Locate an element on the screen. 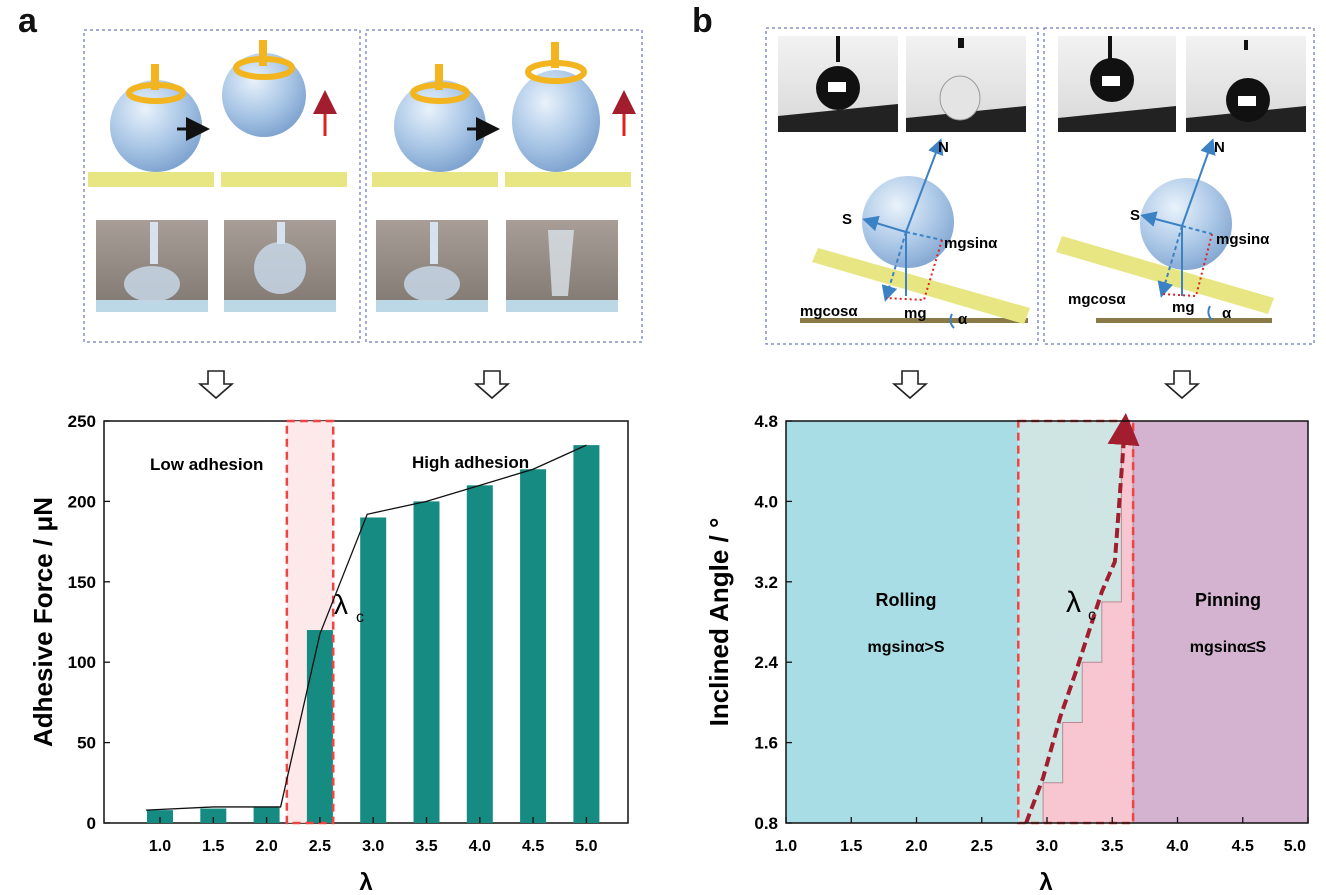 The height and width of the screenshot is (895, 1326). y-tick-label: 1.6 is located at coordinates (766, 743).